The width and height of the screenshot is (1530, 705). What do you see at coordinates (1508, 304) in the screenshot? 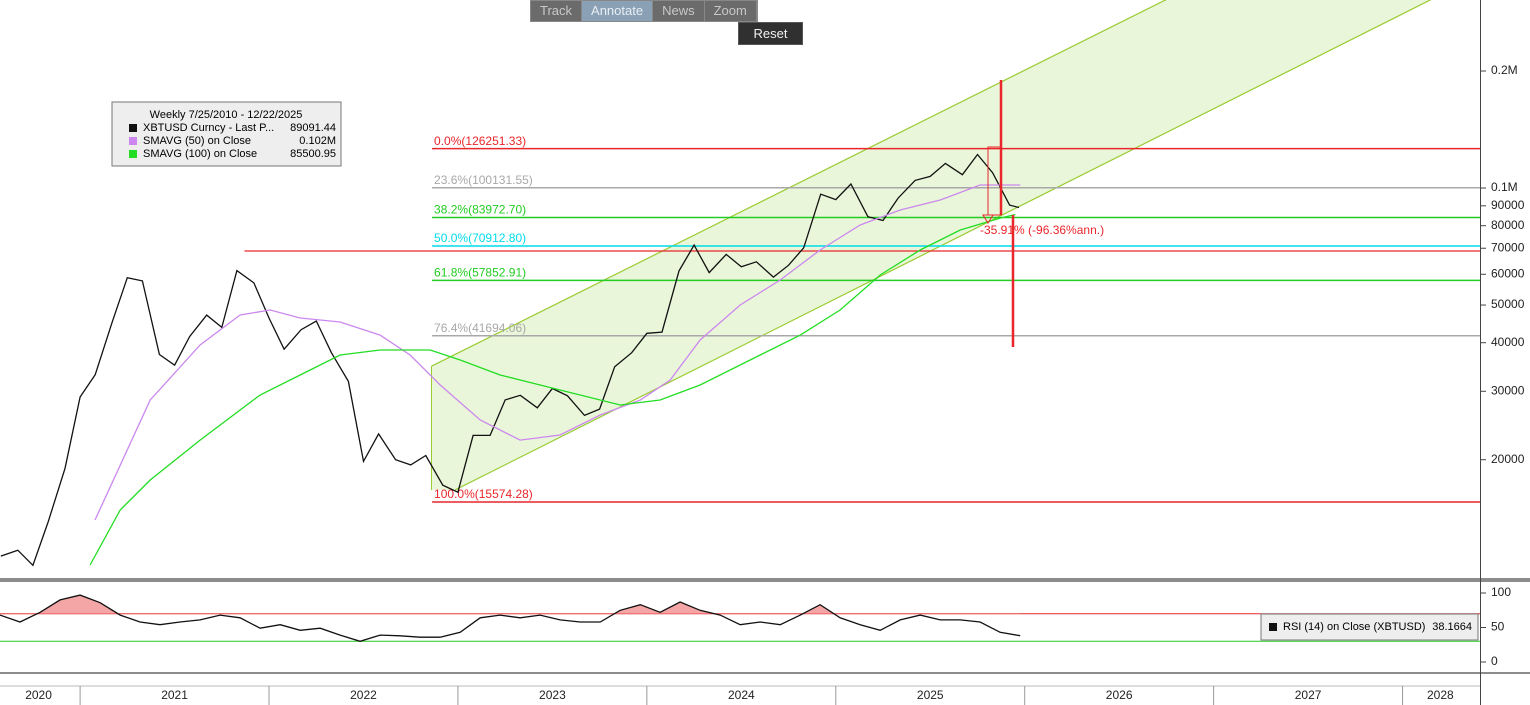
I see `y-tick-label: 50000` at bounding box center [1508, 304].